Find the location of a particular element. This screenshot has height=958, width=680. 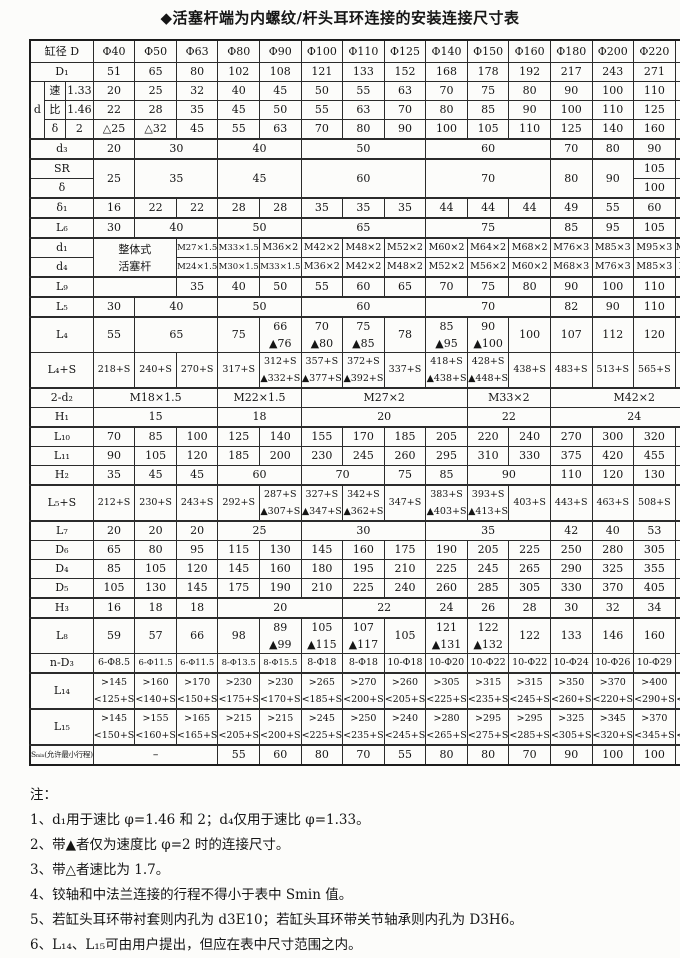

data-cell: Φ200 is located at coordinates (613, 51).